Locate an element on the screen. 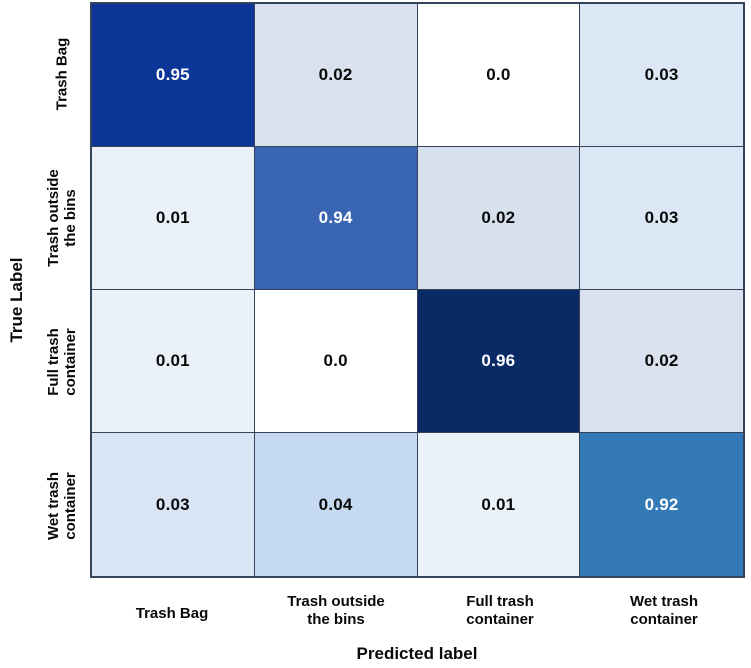  x-axis-title: Predicted label is located at coordinates (417, 653).